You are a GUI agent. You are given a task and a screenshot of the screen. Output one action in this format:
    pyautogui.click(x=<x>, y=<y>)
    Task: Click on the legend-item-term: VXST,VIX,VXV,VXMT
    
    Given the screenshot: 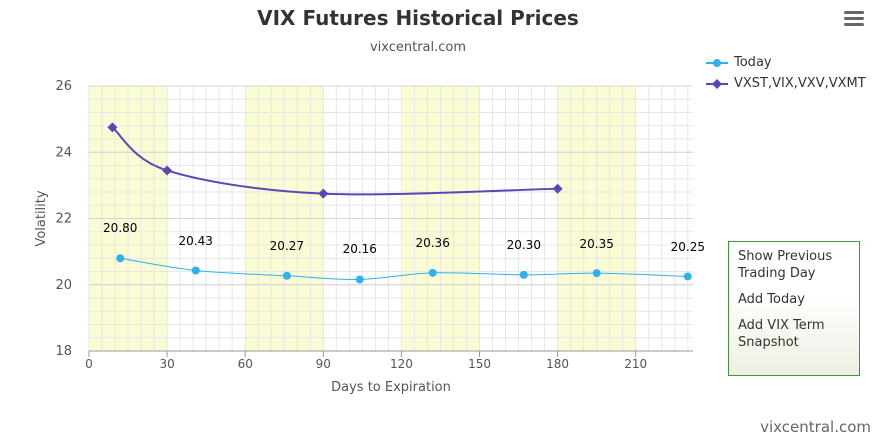 What is the action you would take?
    pyautogui.click(x=786, y=83)
    